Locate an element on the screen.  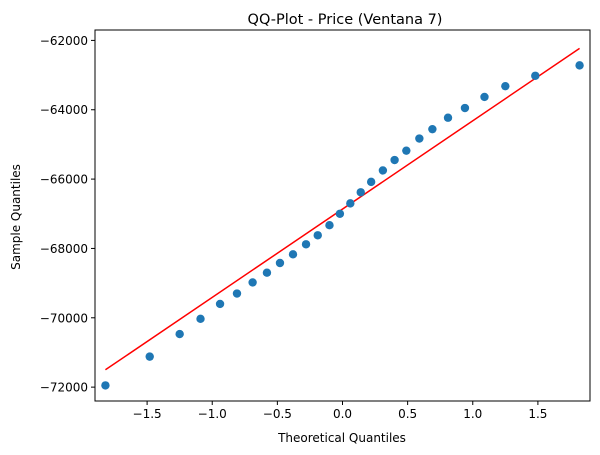
y-tick-label: −68000 is located at coordinates (64, 249).